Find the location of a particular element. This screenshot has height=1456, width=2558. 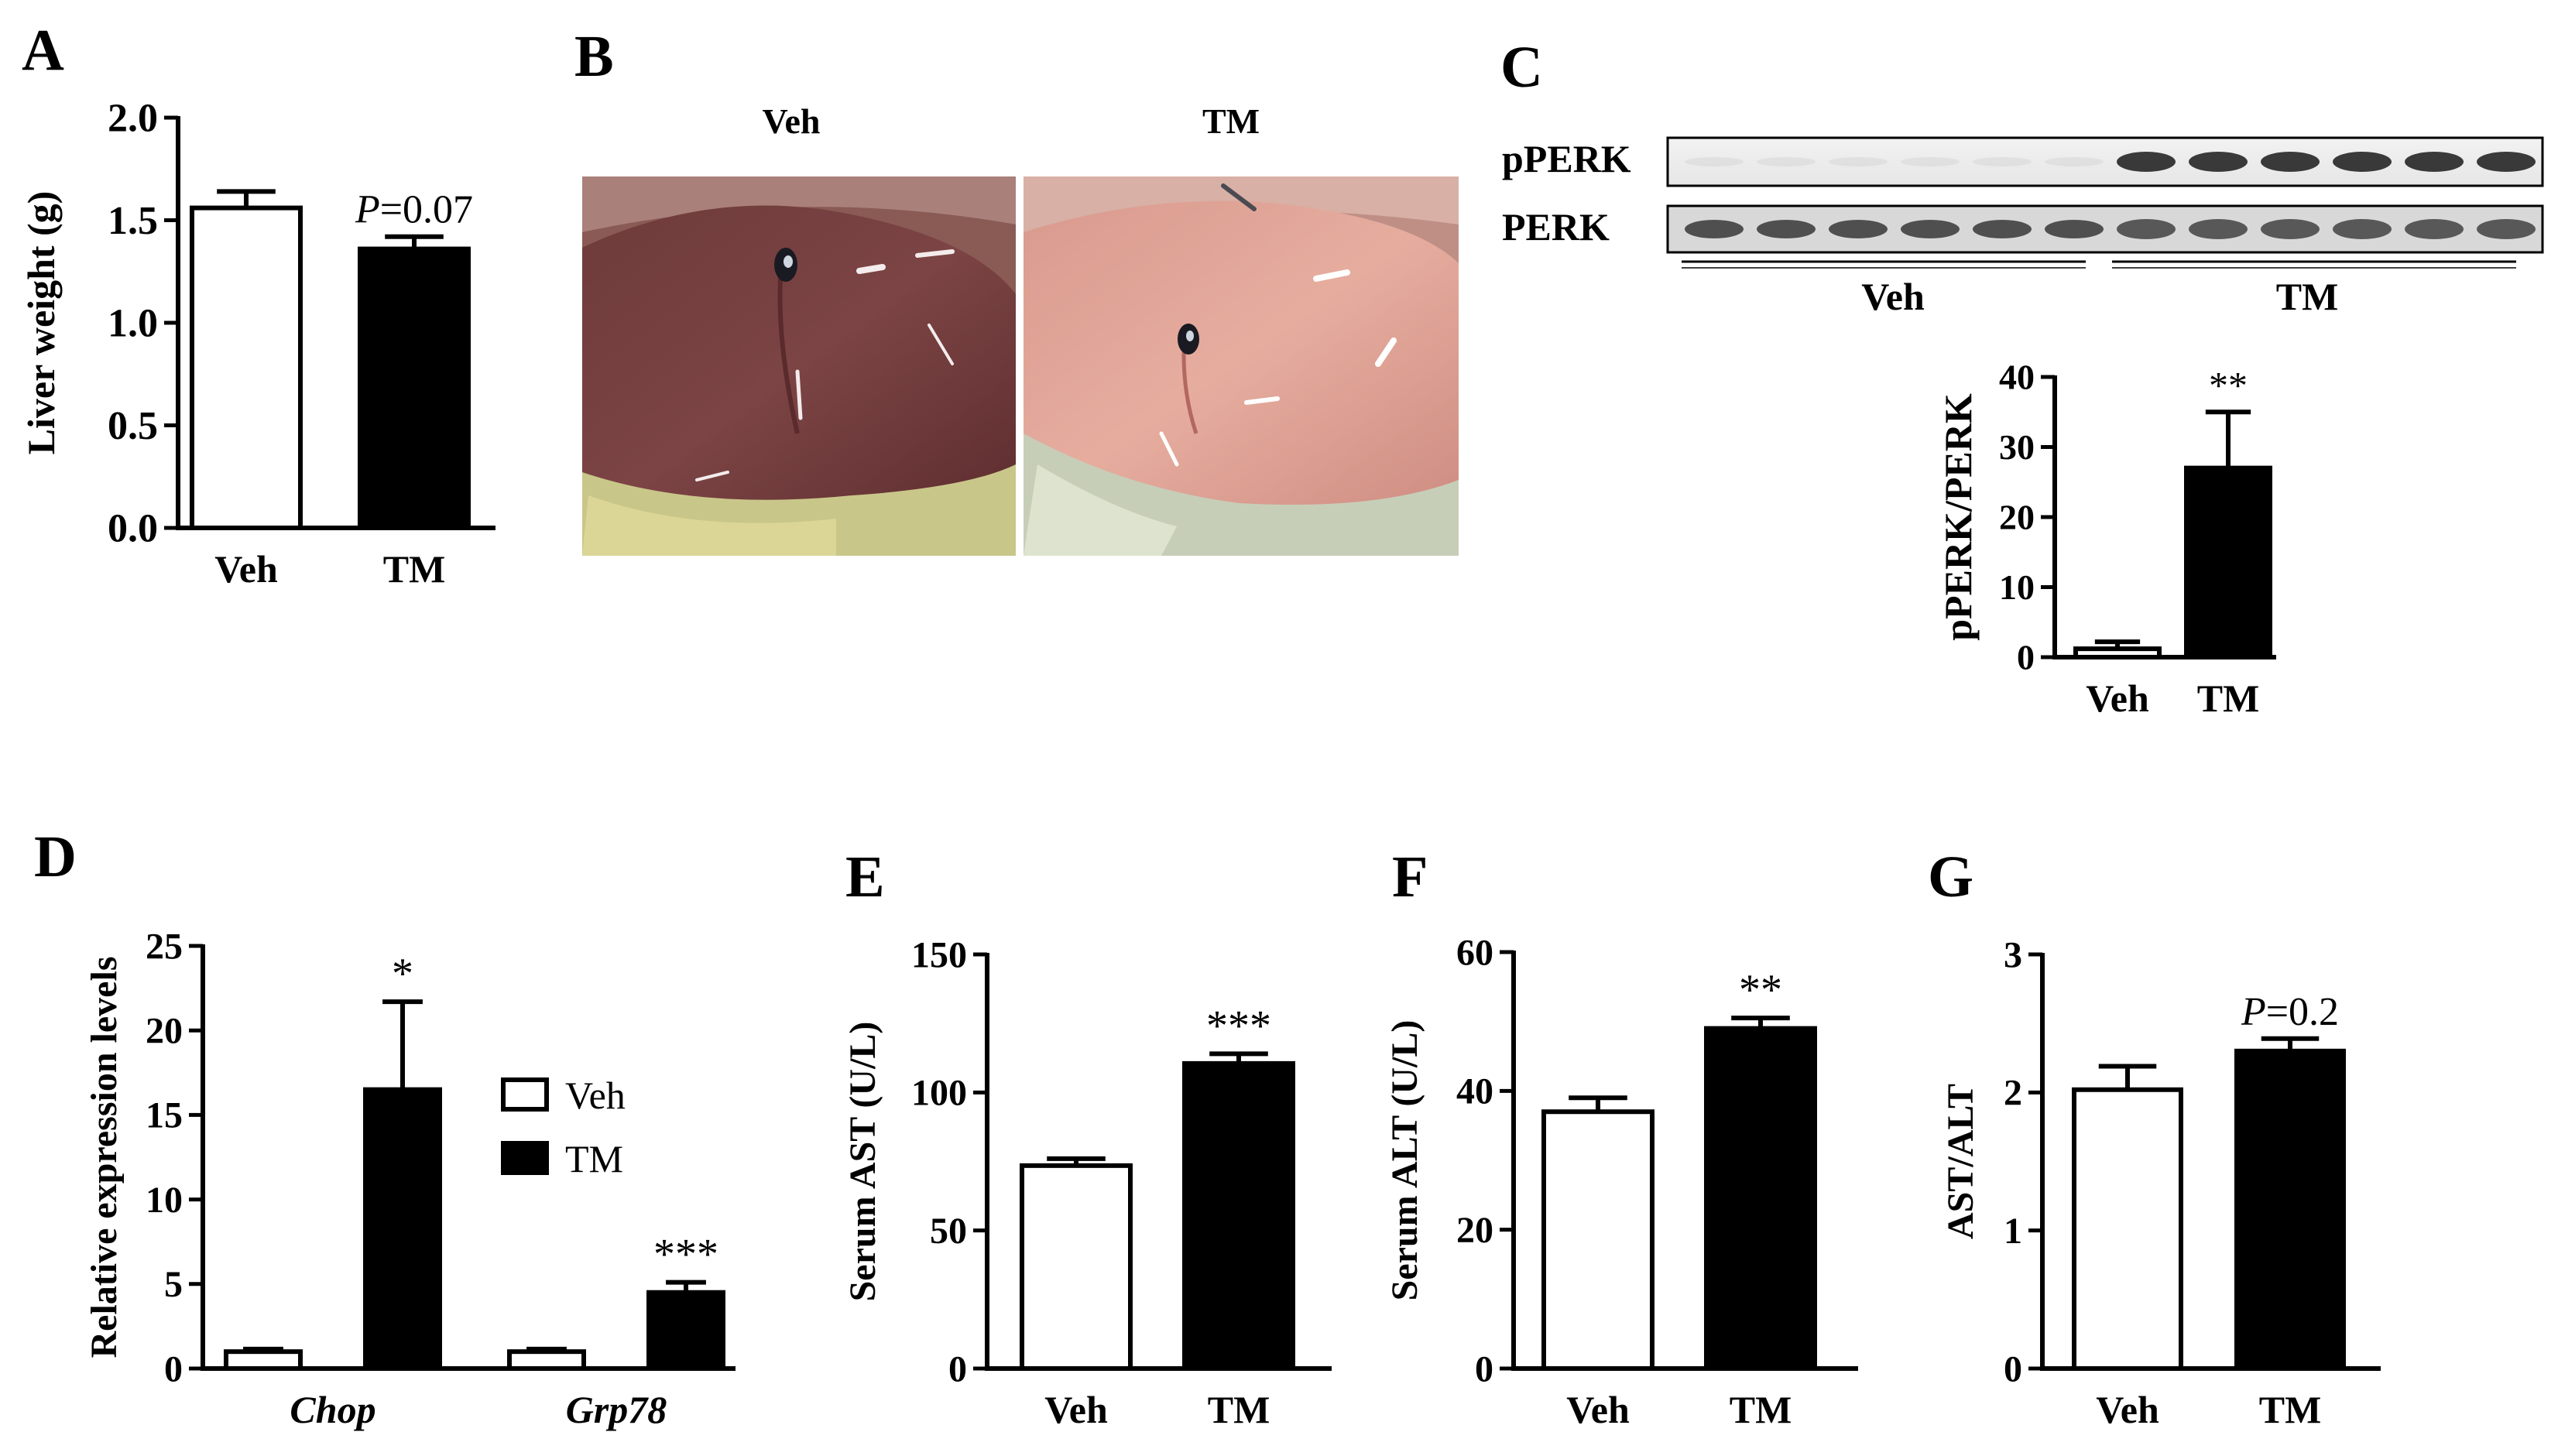

y-tick-label: 5 is located at coordinates (173, 1285).